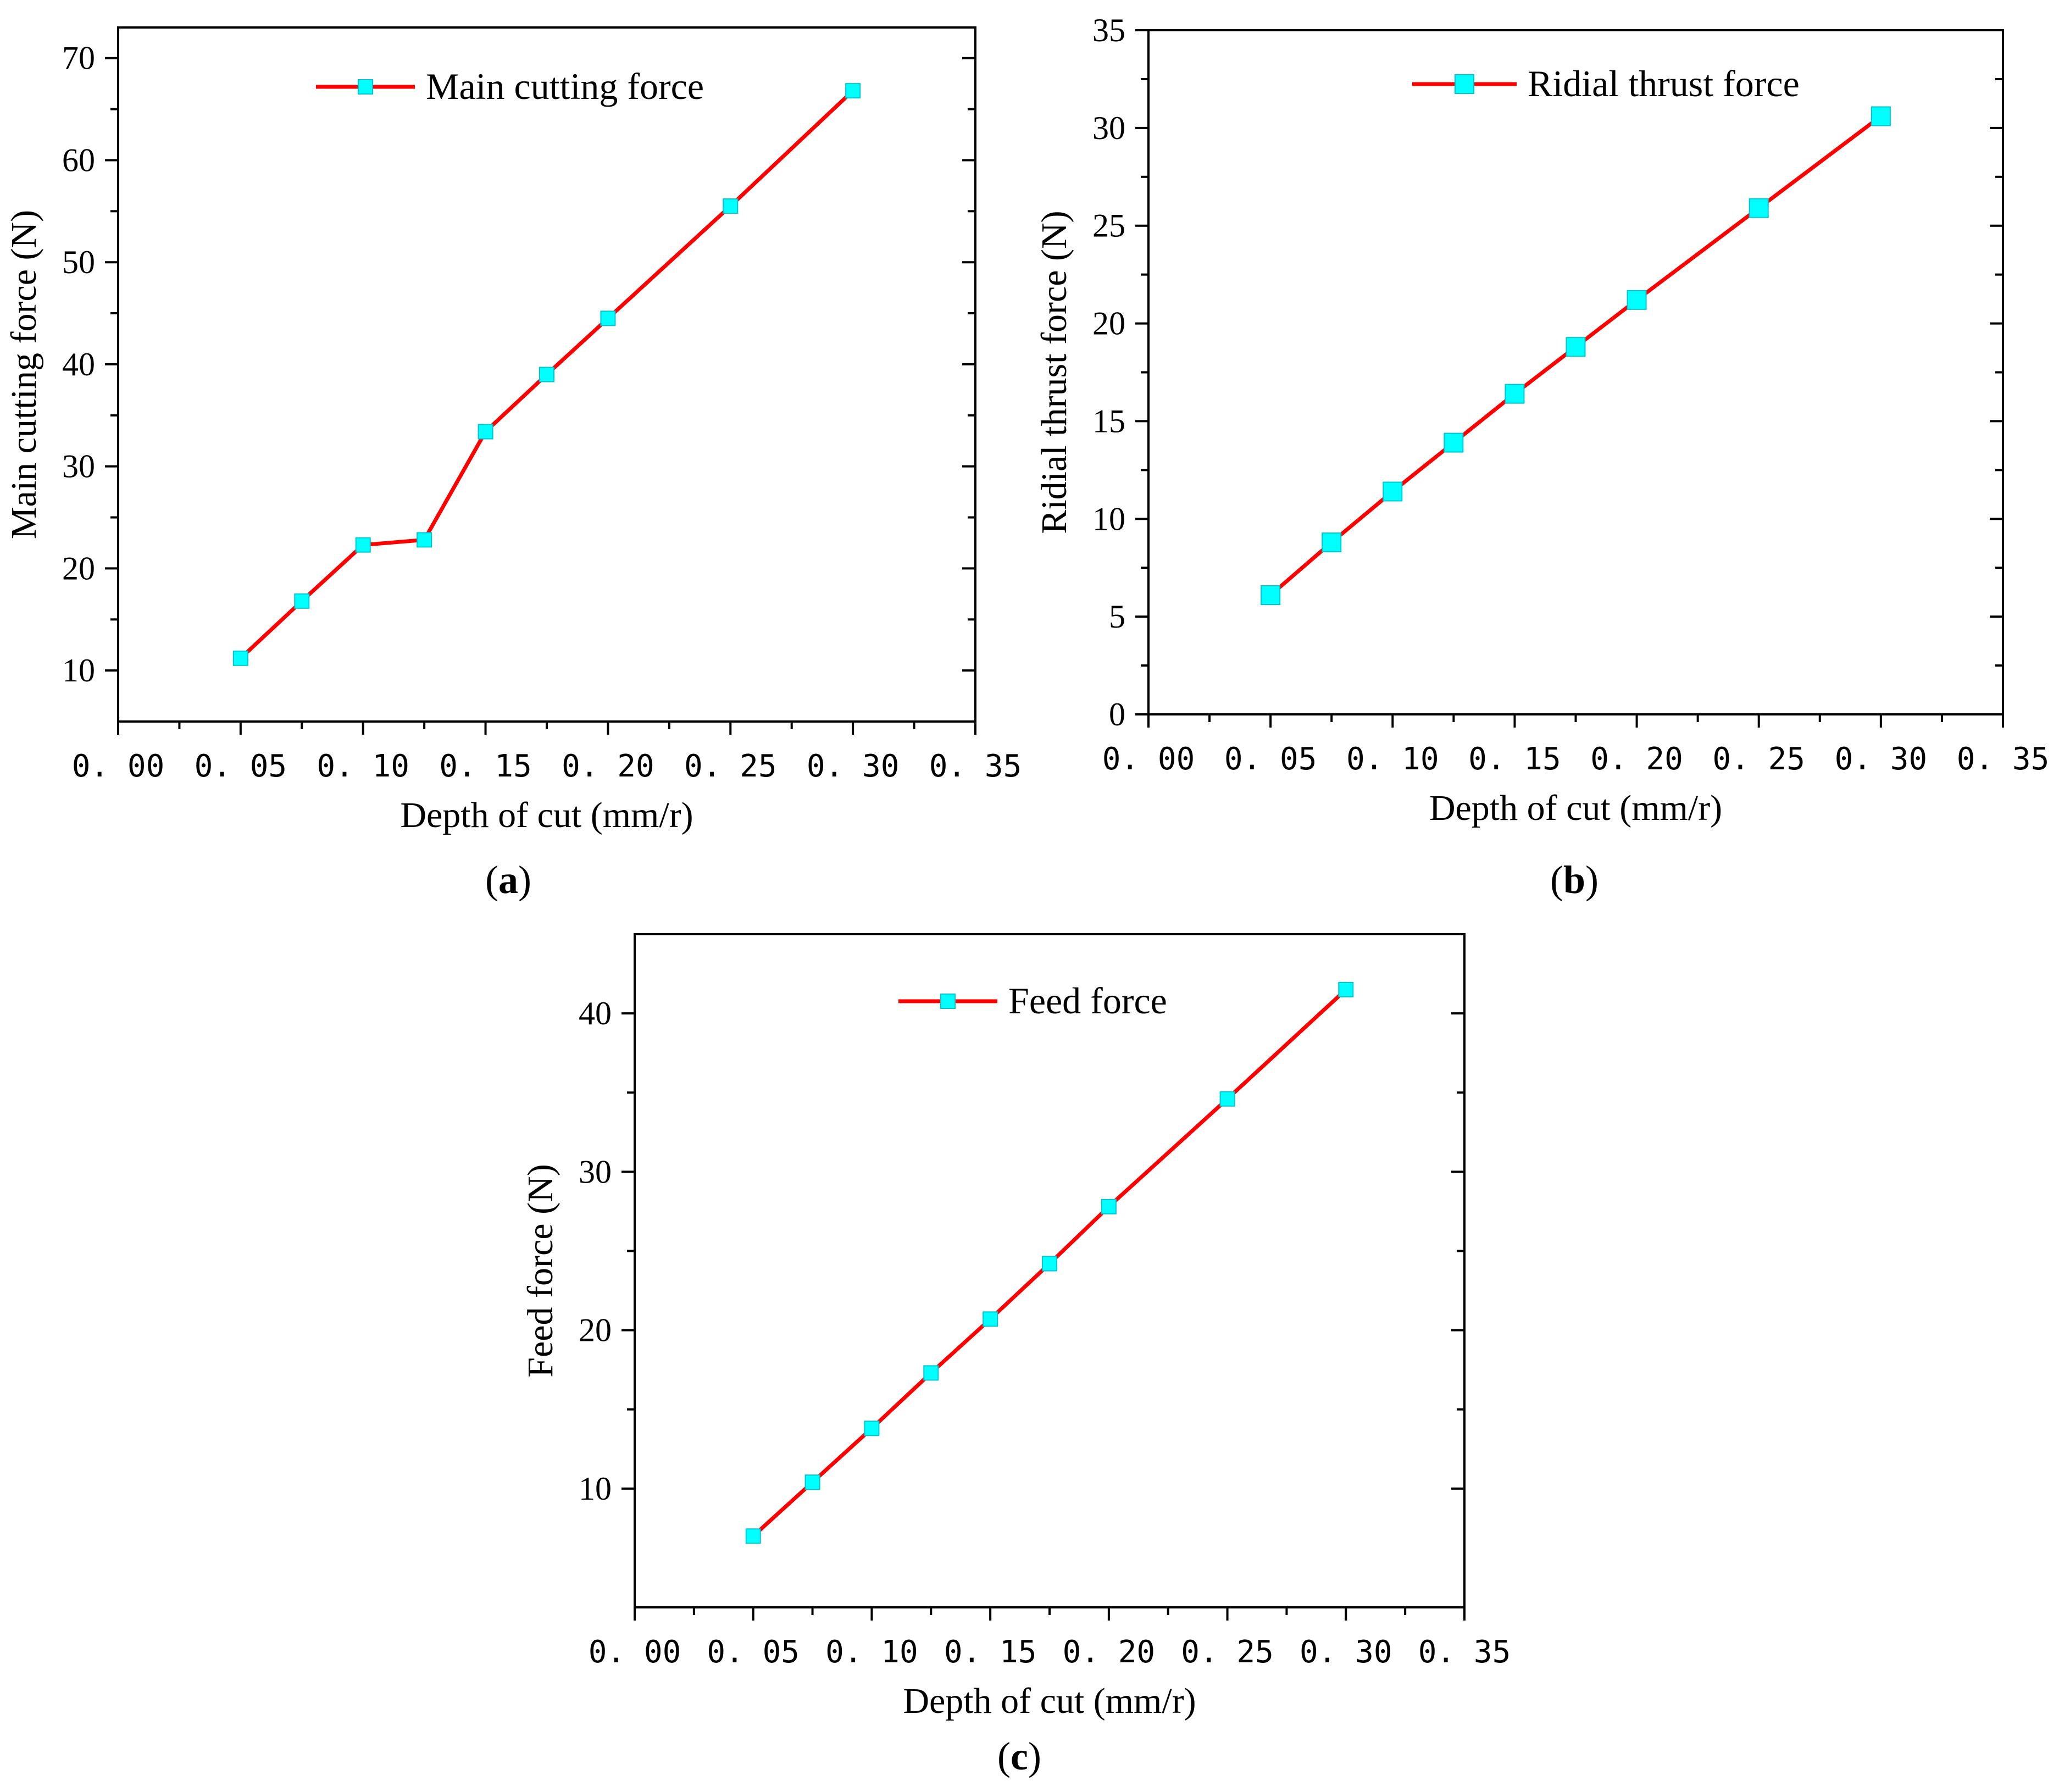 The width and height of the screenshot is (2059, 1792). What do you see at coordinates (1054, 372) in the screenshot?
I see `y-axis-title: Ridial thrust force (N)` at bounding box center [1054, 372].